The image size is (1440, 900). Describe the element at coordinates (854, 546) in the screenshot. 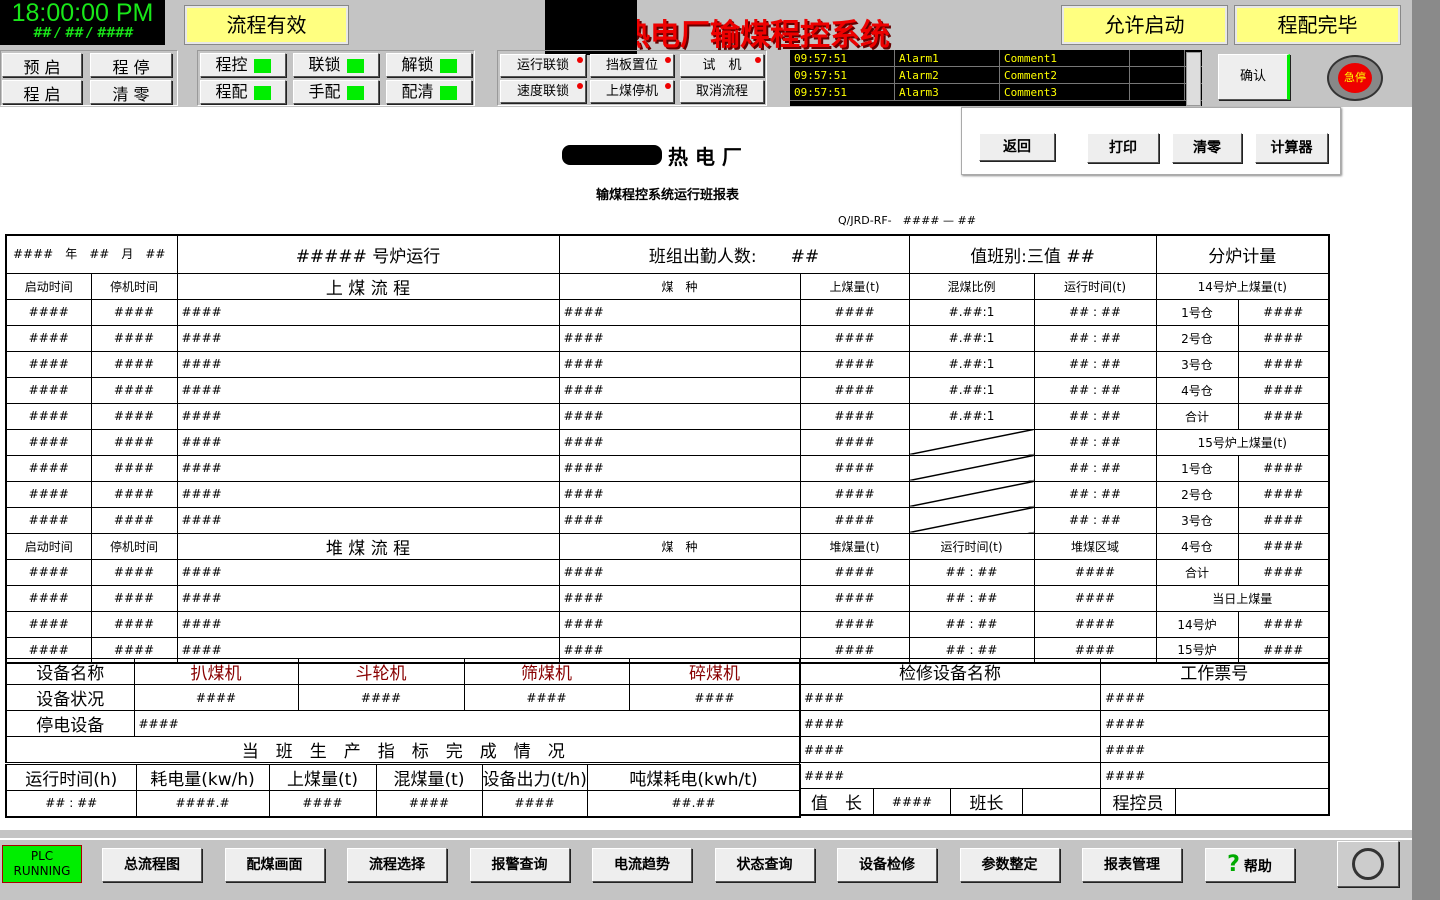

I see `table-cell: 堆煤量(t)` at that location.